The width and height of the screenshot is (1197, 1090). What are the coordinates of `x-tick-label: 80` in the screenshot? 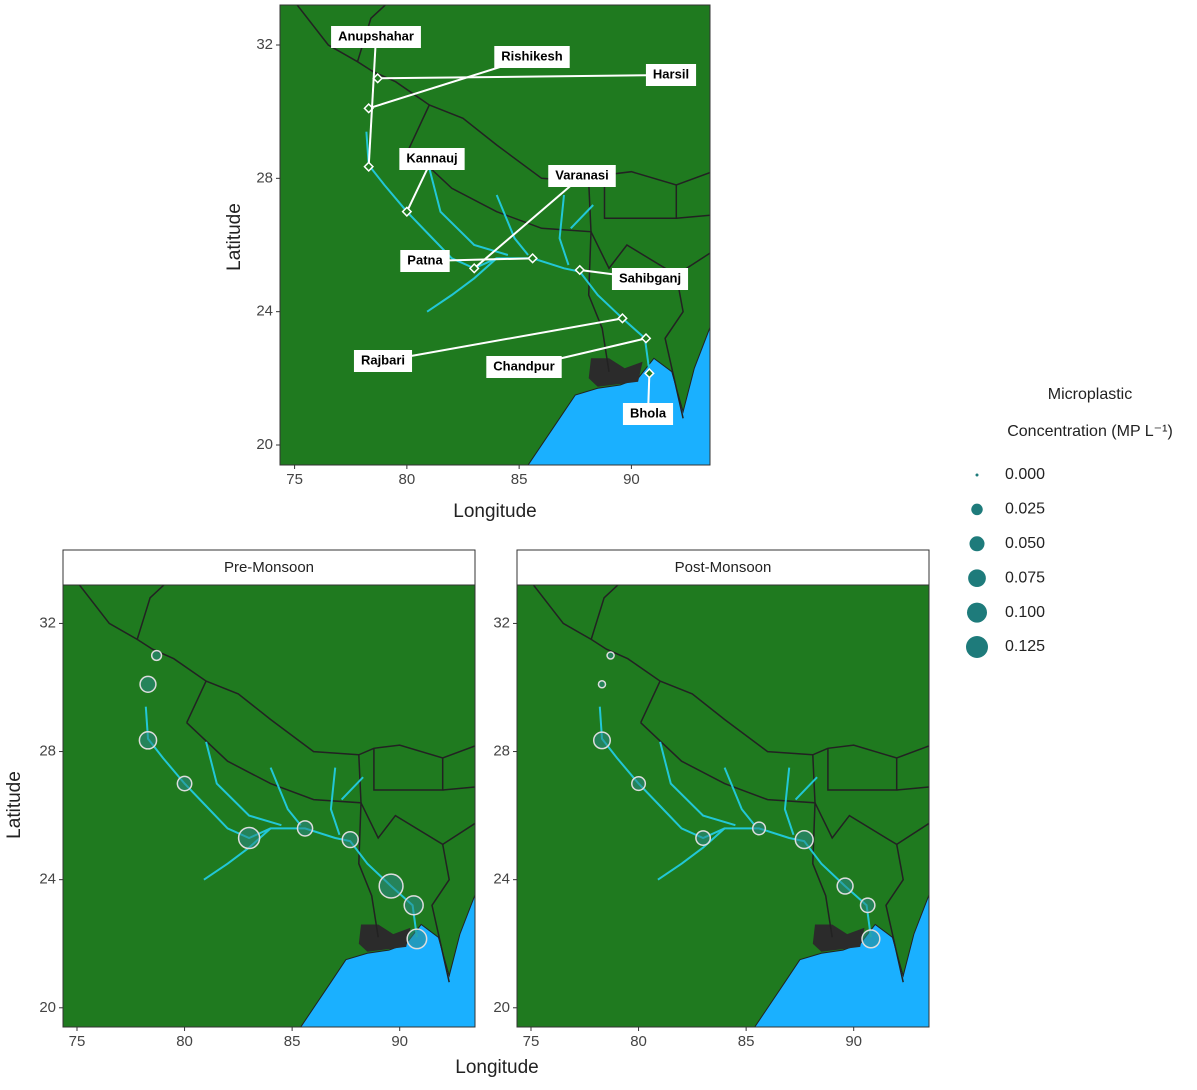 It's located at (638, 1041).